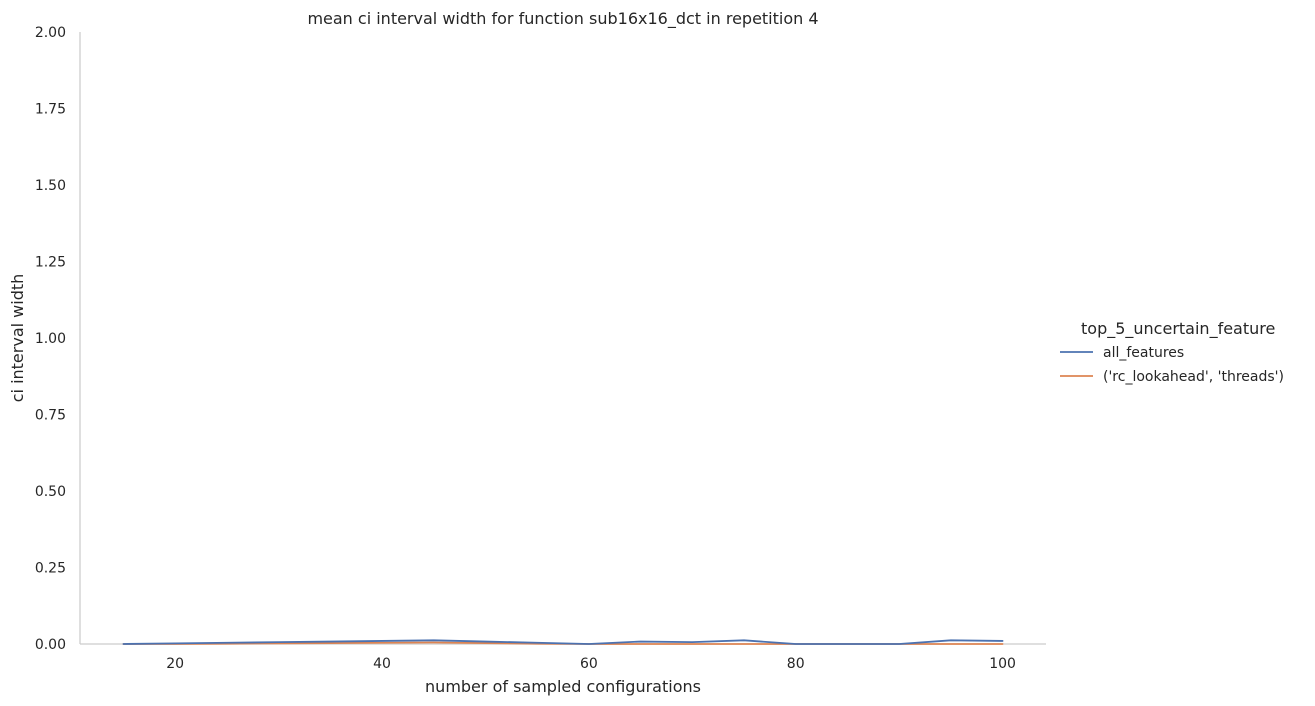  What do you see at coordinates (50, 186) in the screenshot?
I see `y-tick-label: 1.50` at bounding box center [50, 186].